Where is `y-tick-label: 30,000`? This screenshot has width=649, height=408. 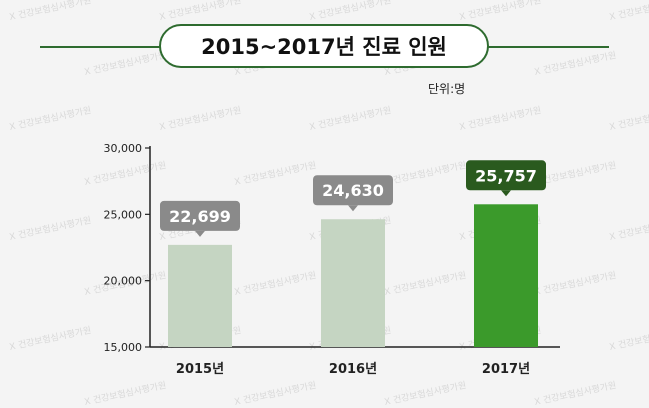
y-tick-label: 30,000 is located at coordinates (123, 148).